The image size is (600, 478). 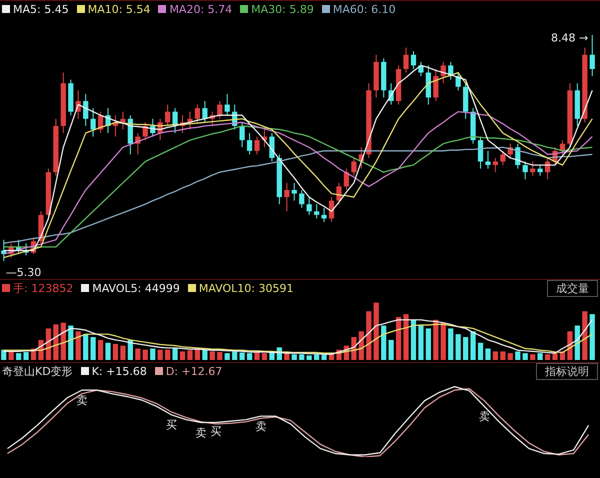 What do you see at coordinates (246, 288) in the screenshot?
I see `legend-label: MAVOL10: 30591` at bounding box center [246, 288].